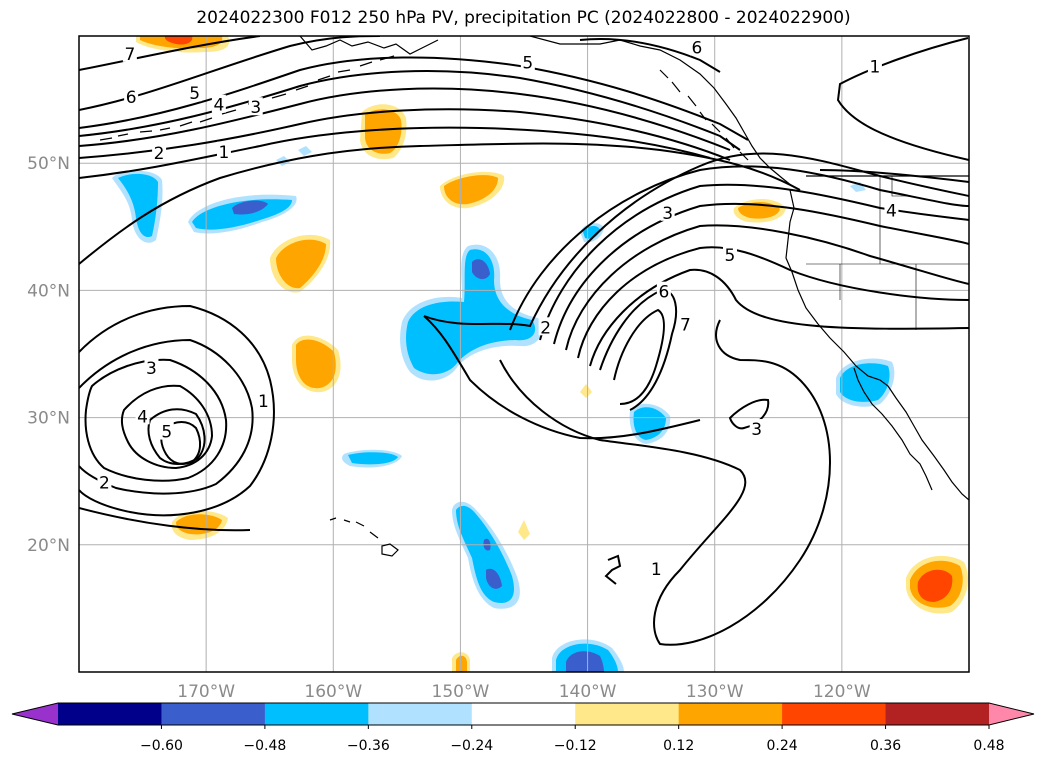 This screenshot has height=765, width=1047. What do you see at coordinates (885, 746) in the screenshot?
I see `colorbar-tick-label: 0.36` at bounding box center [885, 746].